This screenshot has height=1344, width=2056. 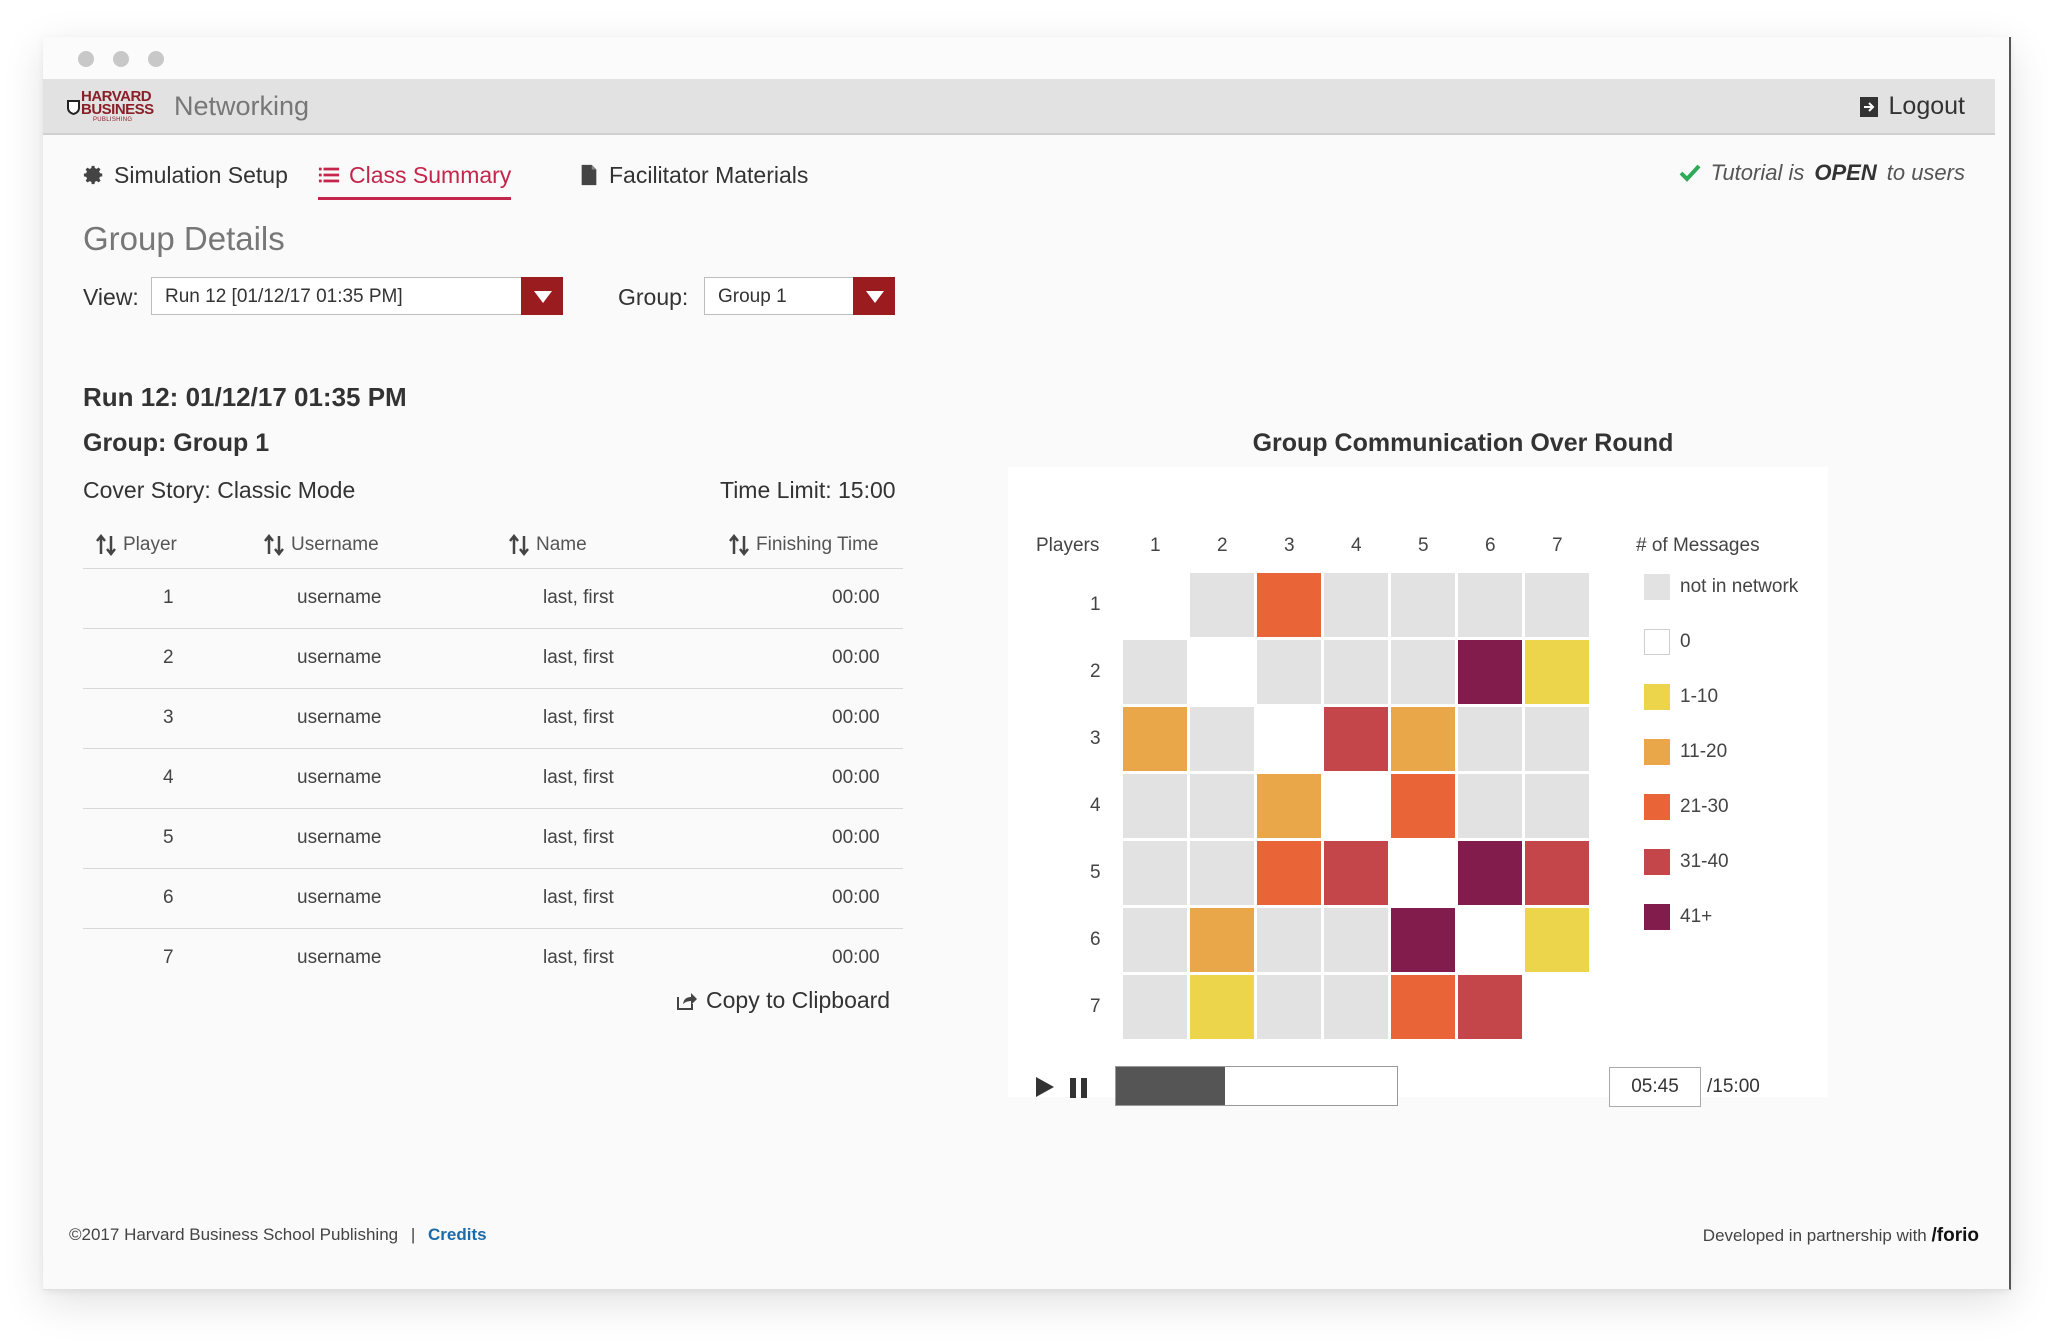 What do you see at coordinates (1079, 1088) in the screenshot?
I see `pause-icon` at bounding box center [1079, 1088].